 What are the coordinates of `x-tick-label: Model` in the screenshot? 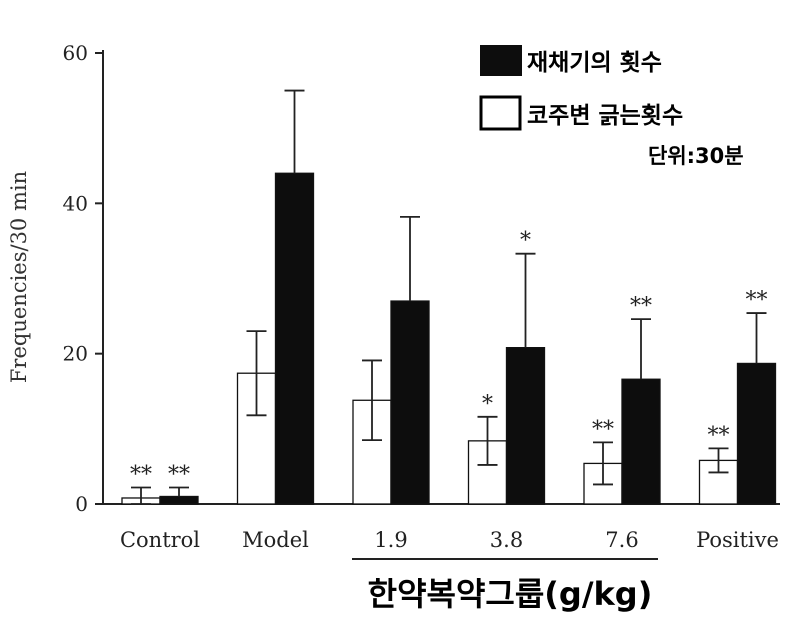 It's located at (275, 540).